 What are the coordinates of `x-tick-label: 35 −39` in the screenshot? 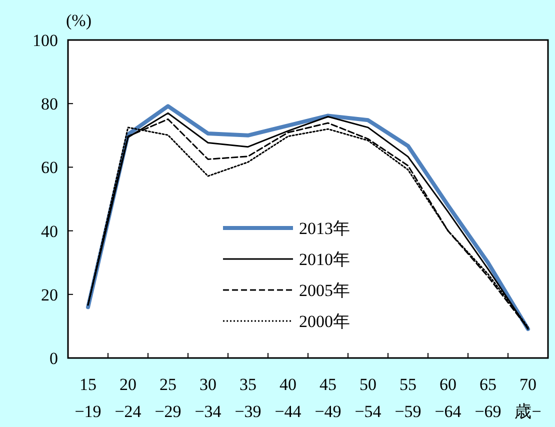 It's located at (248, 398).